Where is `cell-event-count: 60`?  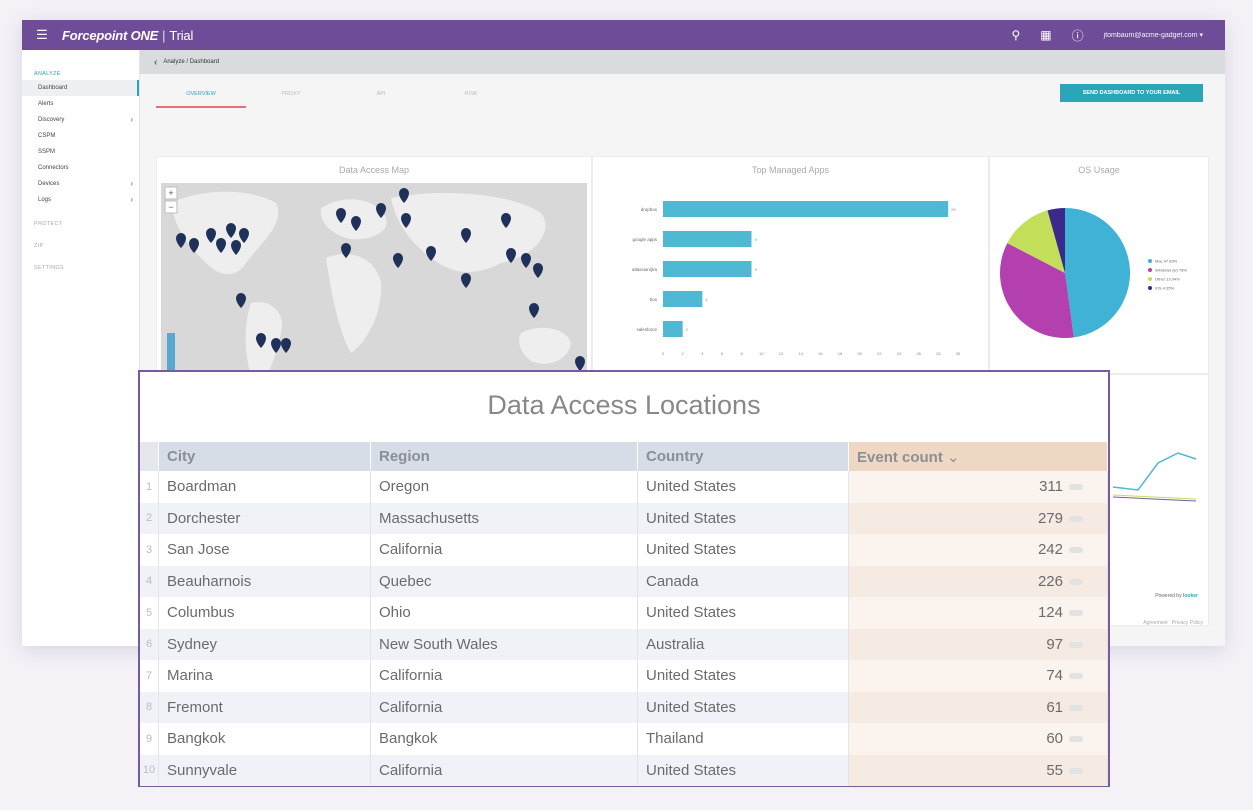
cell-event-count: 60 is located at coordinates (978, 739).